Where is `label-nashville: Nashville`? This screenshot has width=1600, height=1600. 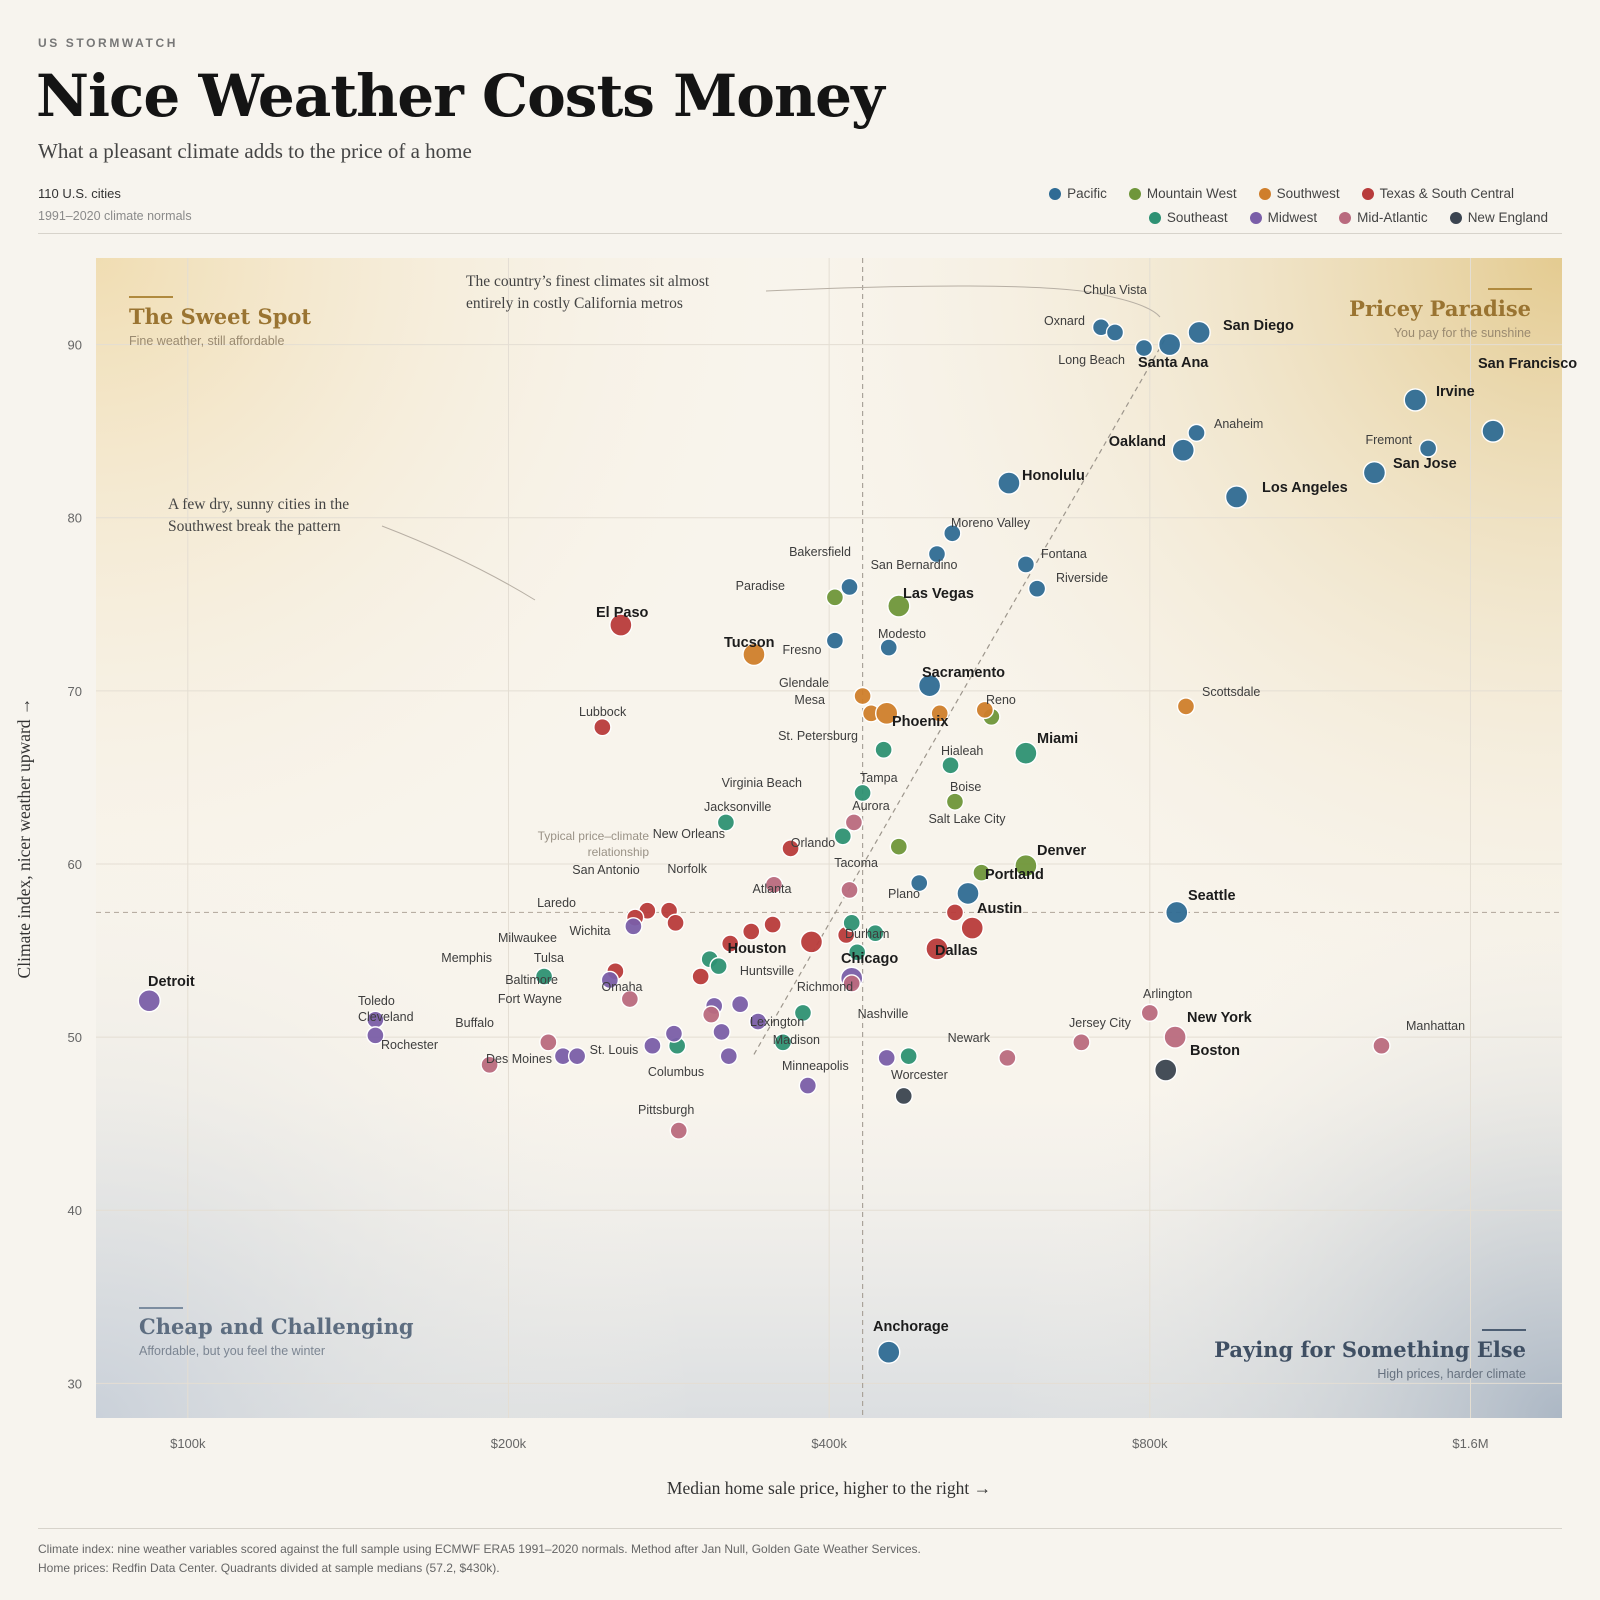
label-nashville: Nashville is located at coordinates (883, 1014).